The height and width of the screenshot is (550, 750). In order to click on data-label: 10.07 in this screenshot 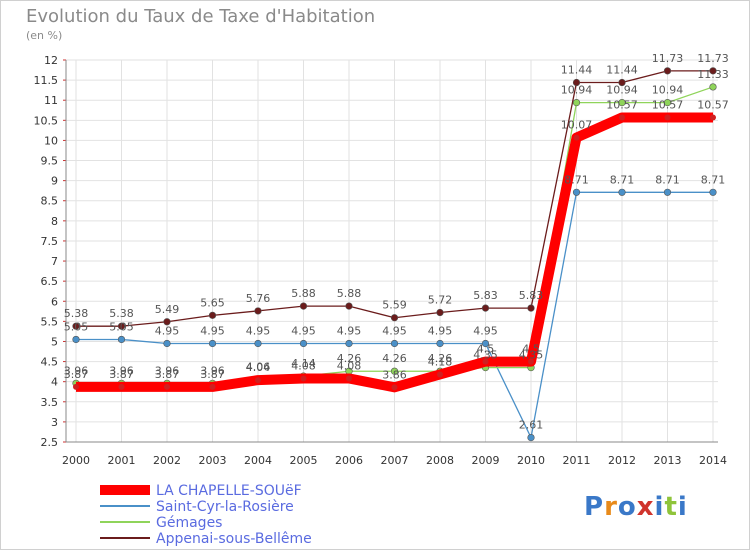, I will do `click(577, 125)`.